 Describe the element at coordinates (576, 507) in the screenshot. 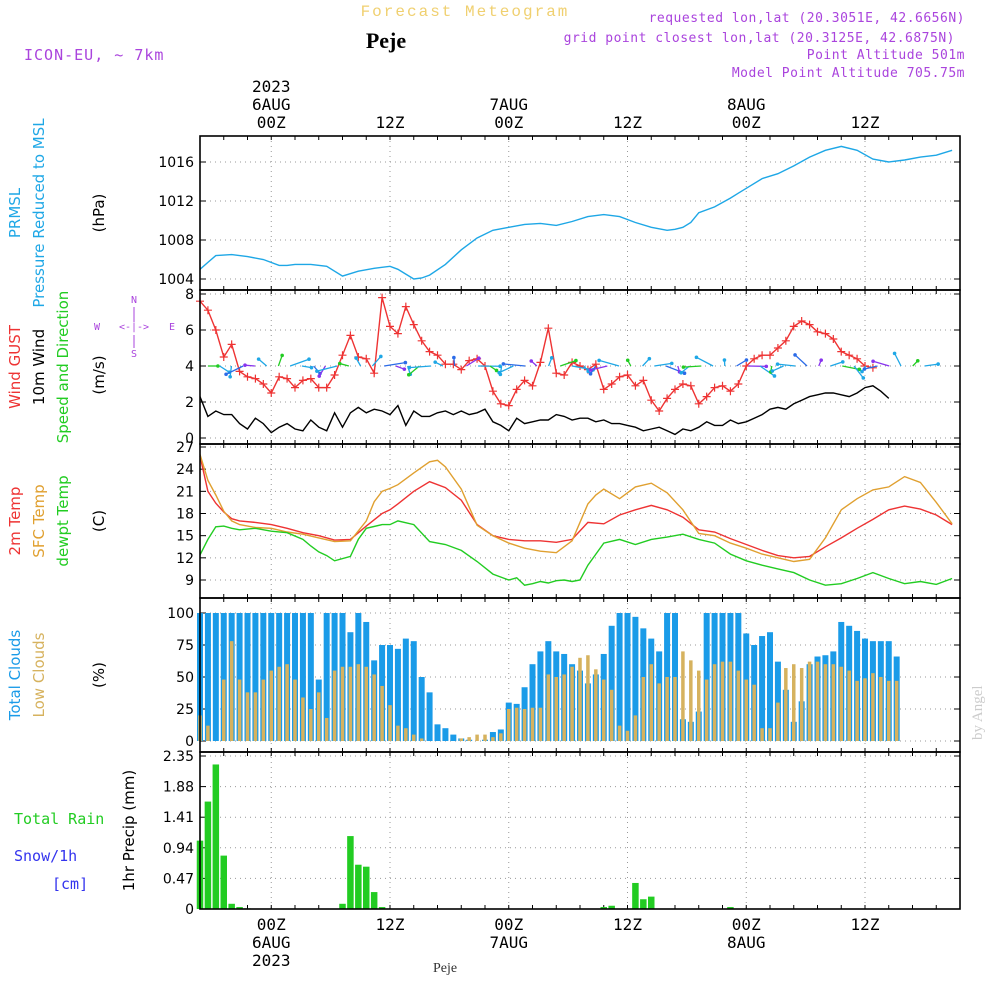

I see `series-line-2m-temp` at that location.